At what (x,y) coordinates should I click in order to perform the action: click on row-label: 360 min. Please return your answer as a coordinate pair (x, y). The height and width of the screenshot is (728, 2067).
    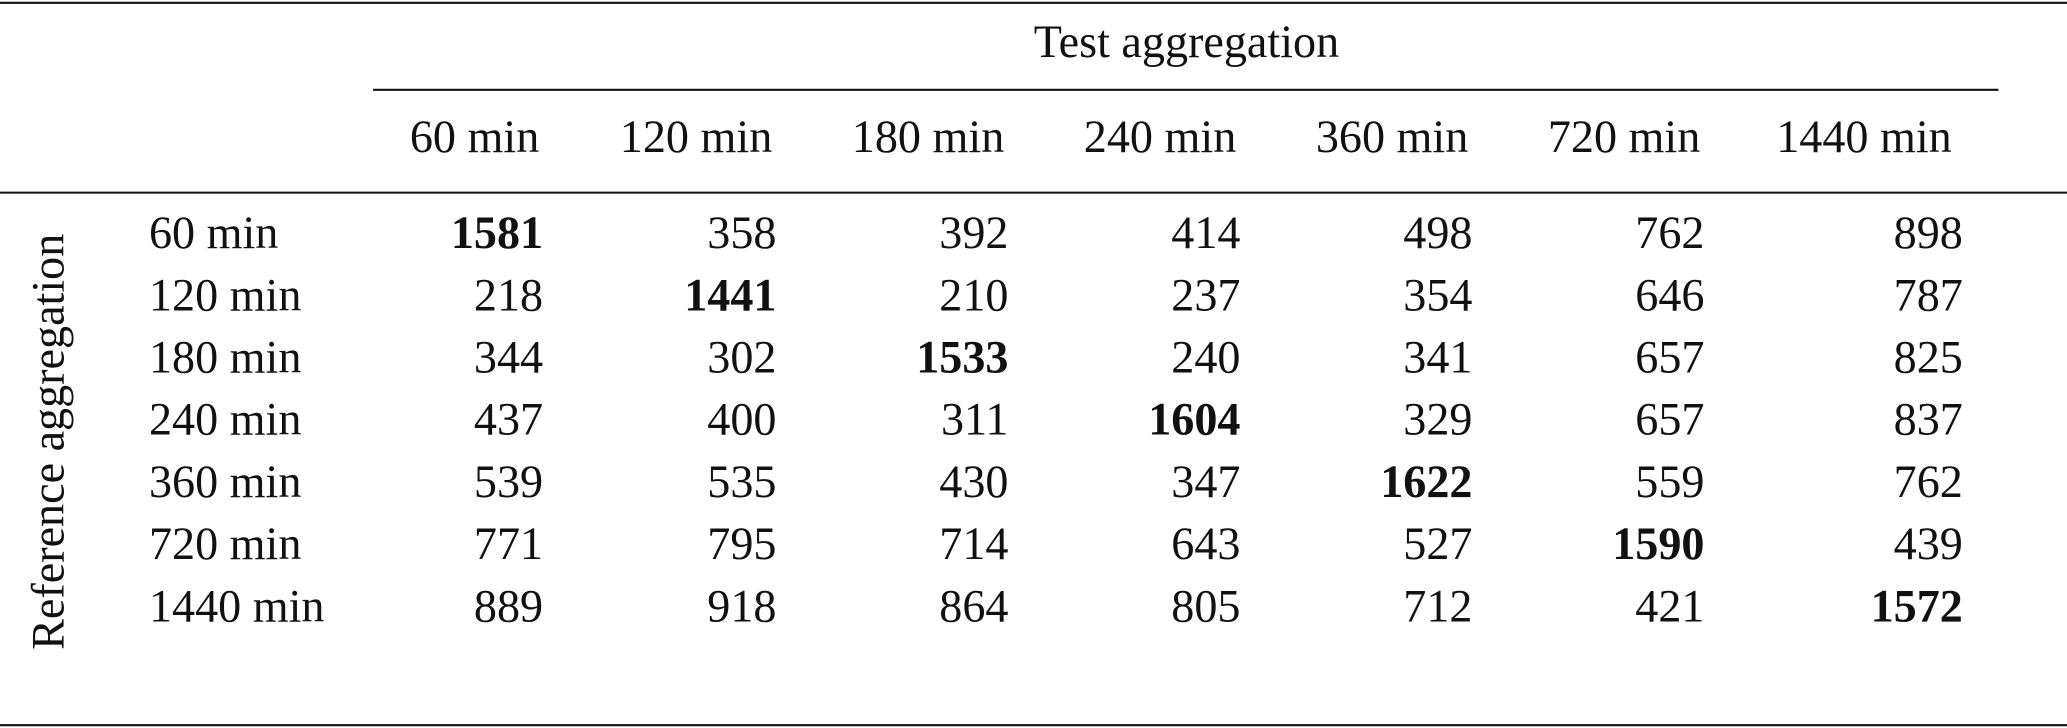
    Looking at the image, I should click on (225, 481).